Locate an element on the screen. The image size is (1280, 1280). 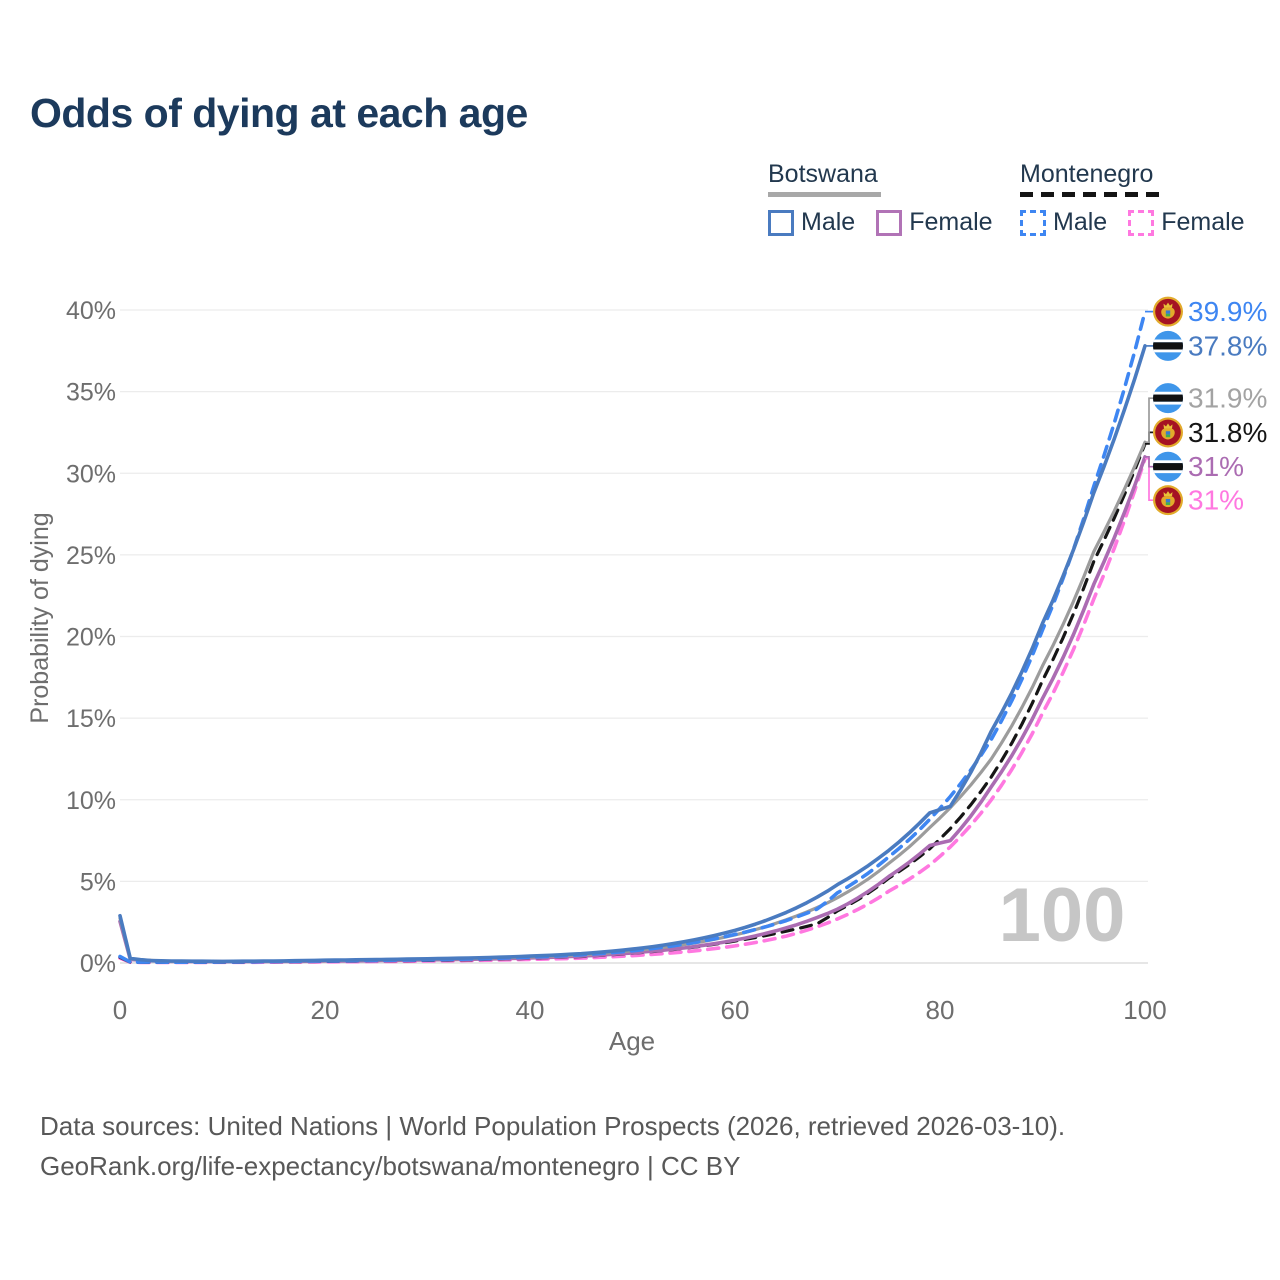
x-tick-label: 80 is located at coordinates (940, 1010).